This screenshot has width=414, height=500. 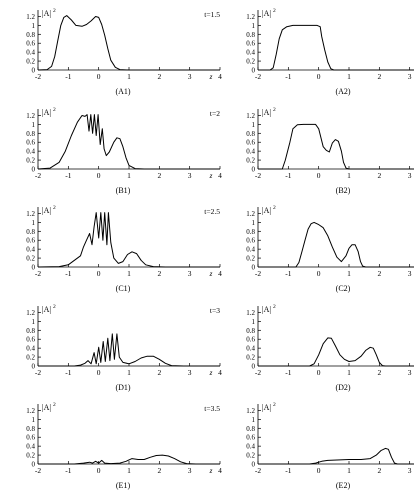 I want to click on time-label: t=2, so click(x=215, y=113).